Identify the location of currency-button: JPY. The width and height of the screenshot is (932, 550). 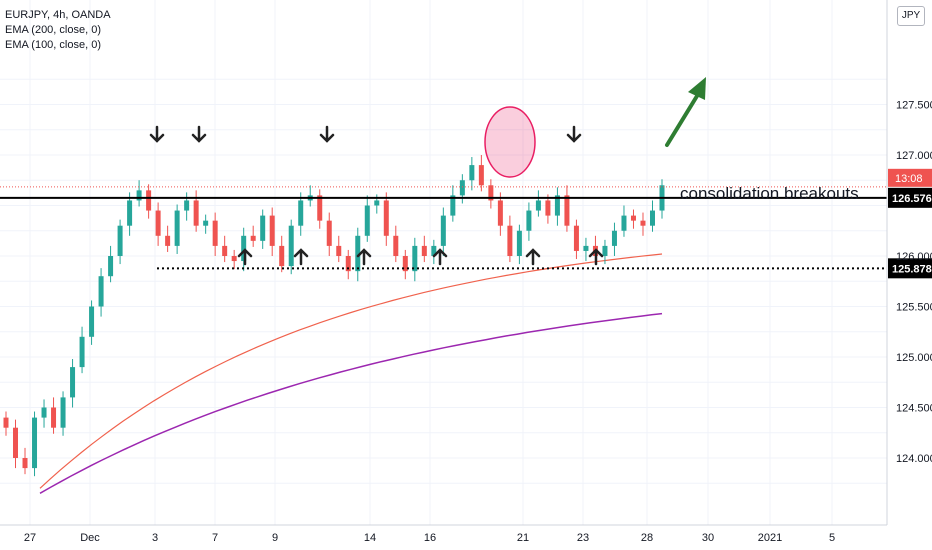
(911, 16).